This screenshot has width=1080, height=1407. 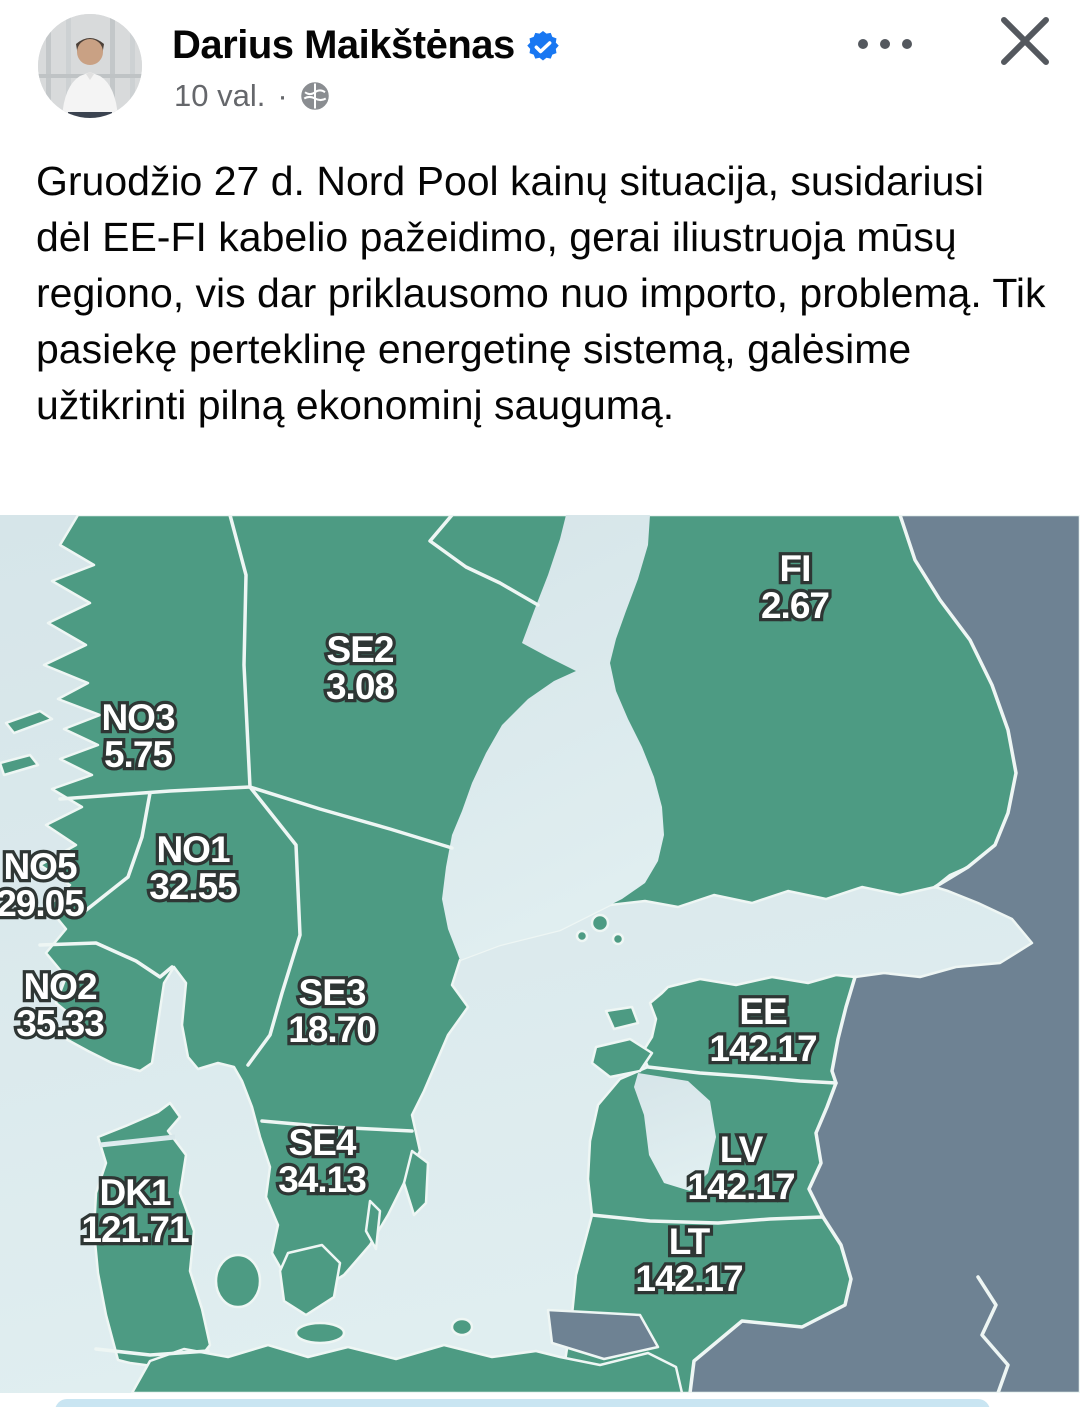 What do you see at coordinates (314, 96) in the screenshot?
I see `globe-icon` at bounding box center [314, 96].